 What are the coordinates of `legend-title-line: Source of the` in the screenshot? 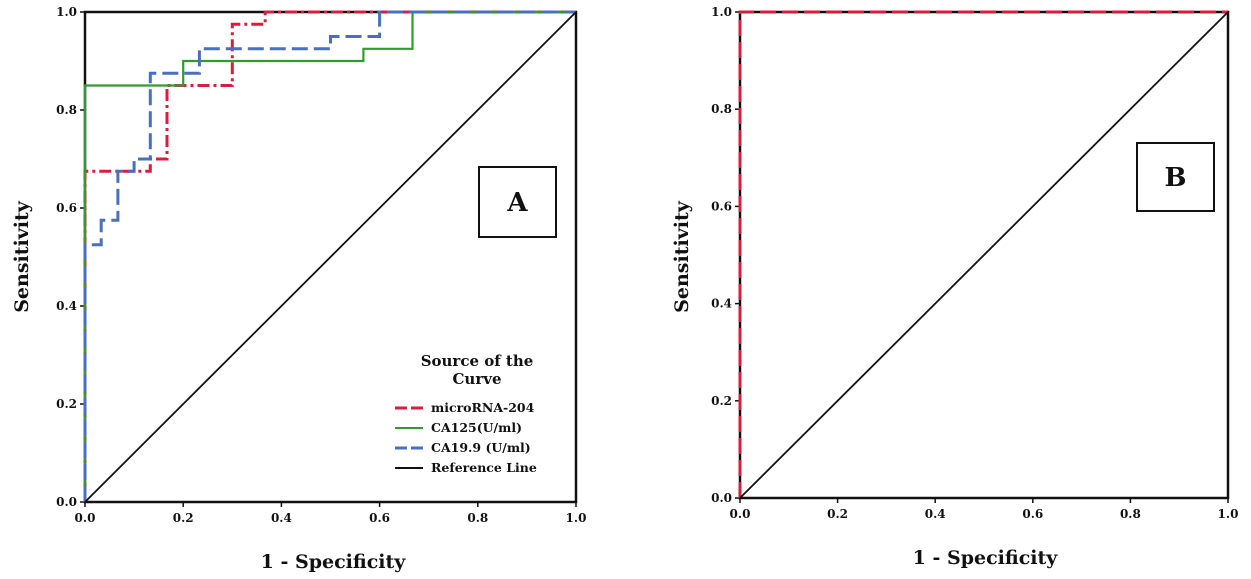 It's located at (477, 361).